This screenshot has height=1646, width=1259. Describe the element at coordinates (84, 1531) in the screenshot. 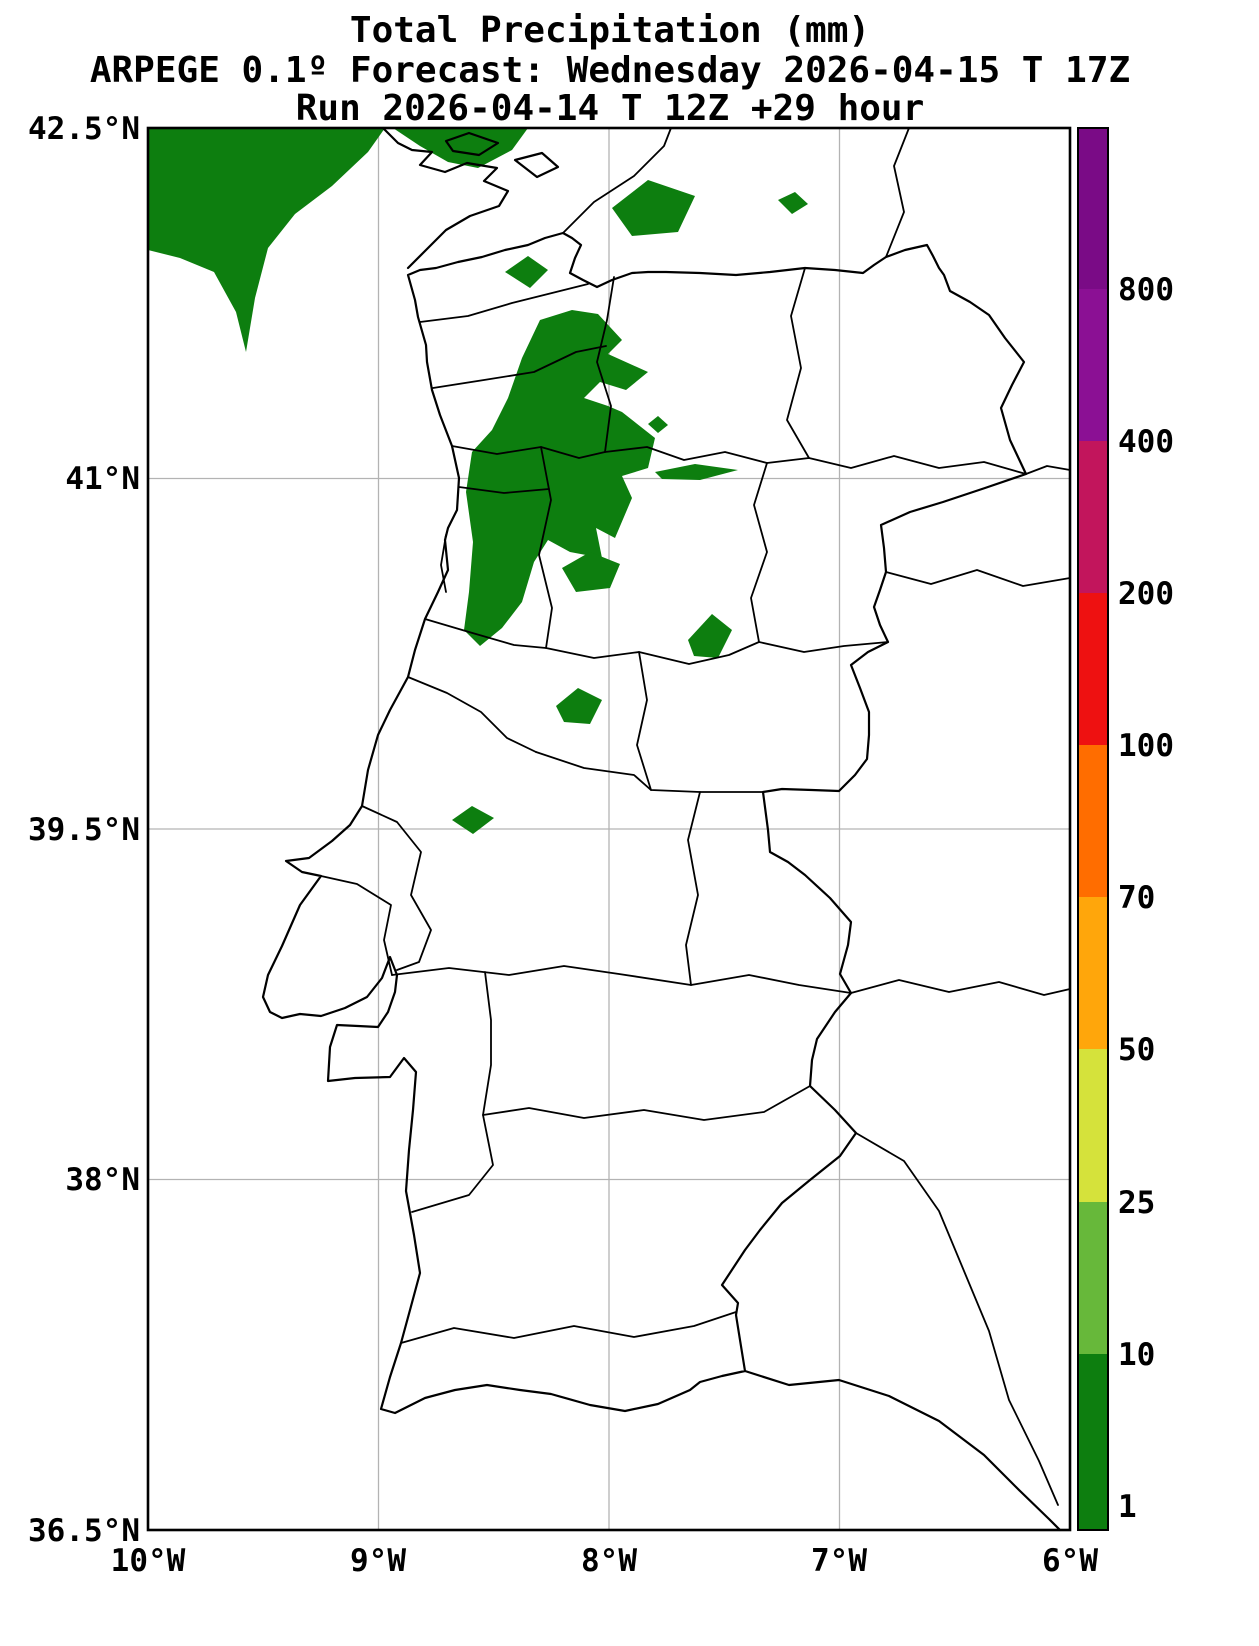

I see `lat-tick-label: 36.5°N` at that location.